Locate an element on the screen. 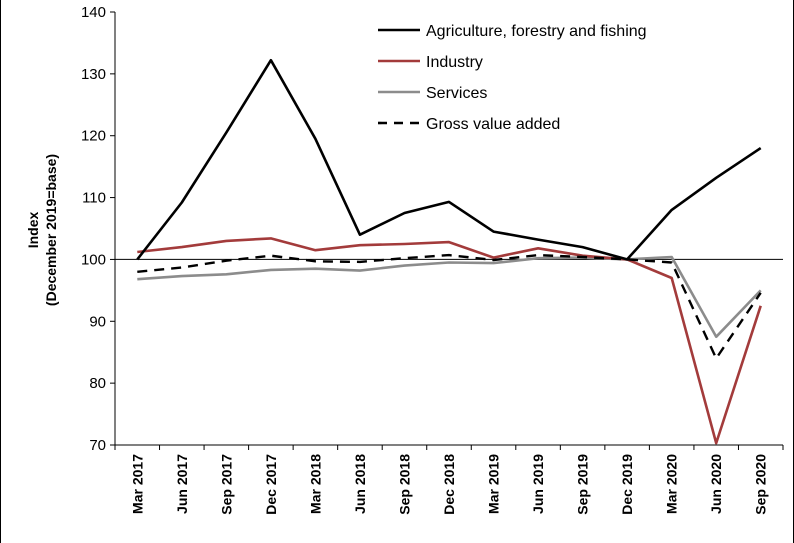 The height and width of the screenshot is (543, 794). y-axis-title-line2: (December 2019=base) is located at coordinates (51, 230).